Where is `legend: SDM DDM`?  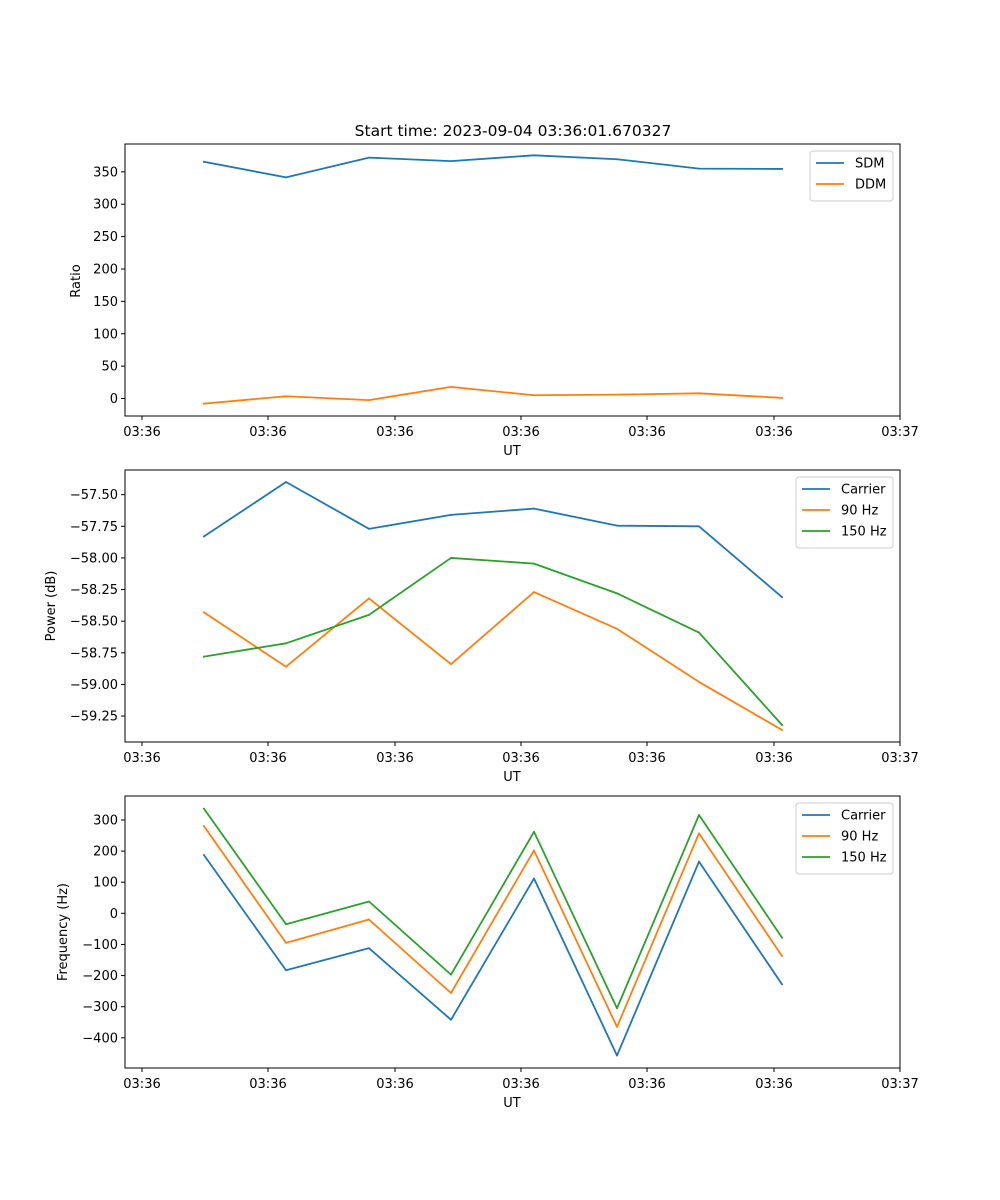
legend: SDM DDM is located at coordinates (851, 176).